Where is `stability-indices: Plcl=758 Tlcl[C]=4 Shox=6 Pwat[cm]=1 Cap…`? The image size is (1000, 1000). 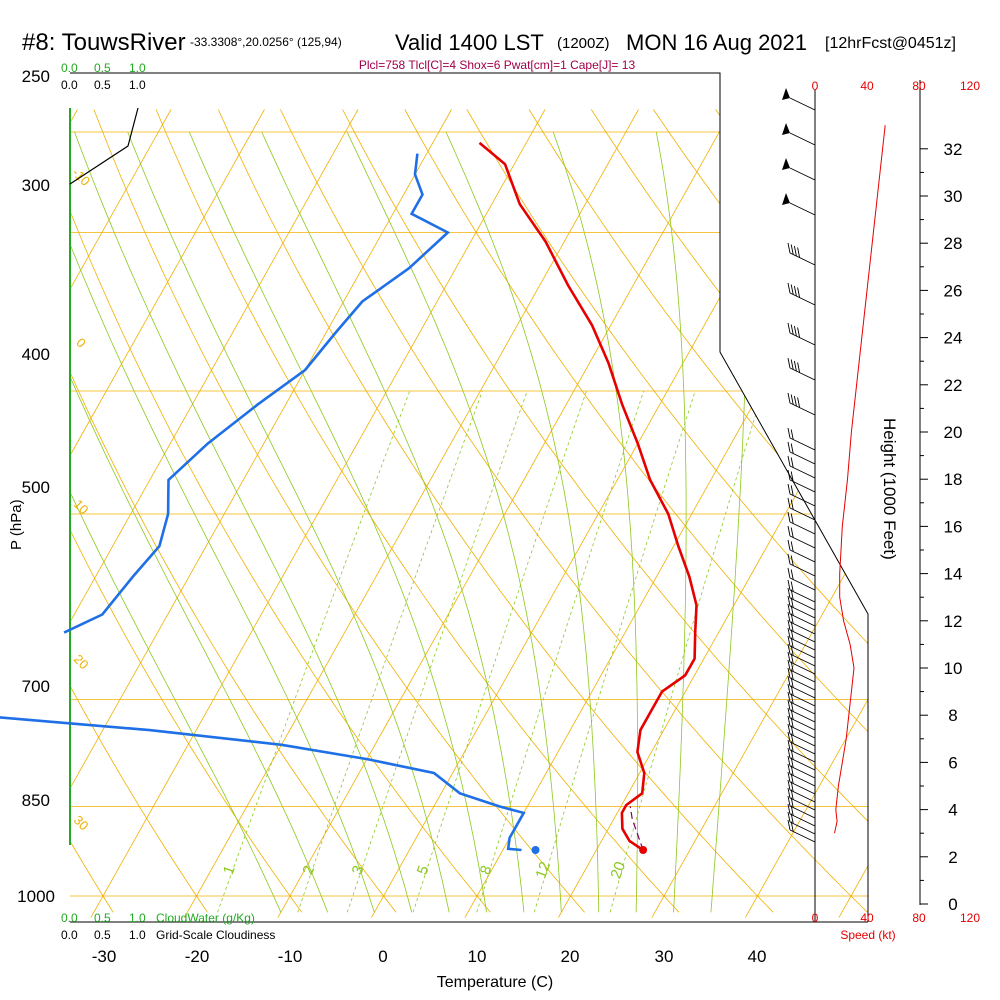
stability-indices: Plcl=758 Tlcl[C]=4 Shox=6 Pwat[cm]=1 Cap… is located at coordinates (497, 65).